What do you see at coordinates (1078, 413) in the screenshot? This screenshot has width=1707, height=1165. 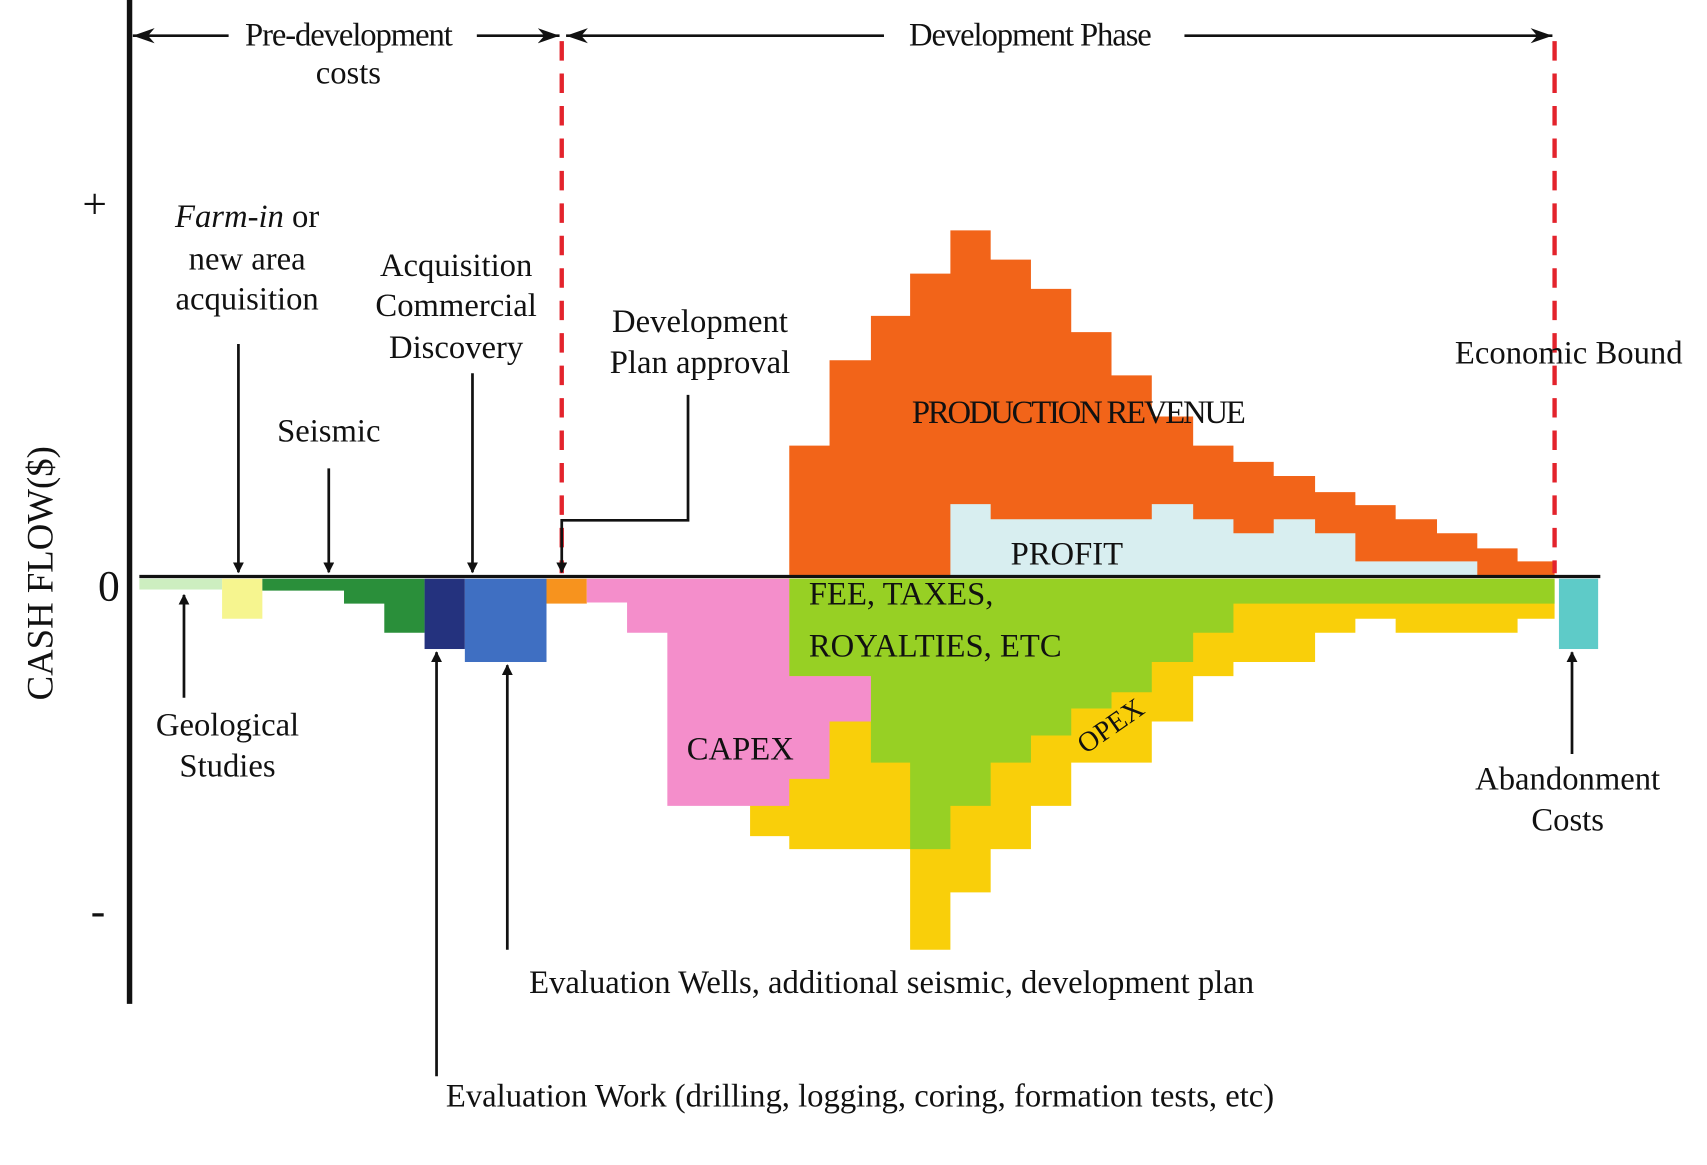 I see `production-revenue-label: PRODUCTION REVENUE` at bounding box center [1078, 413].